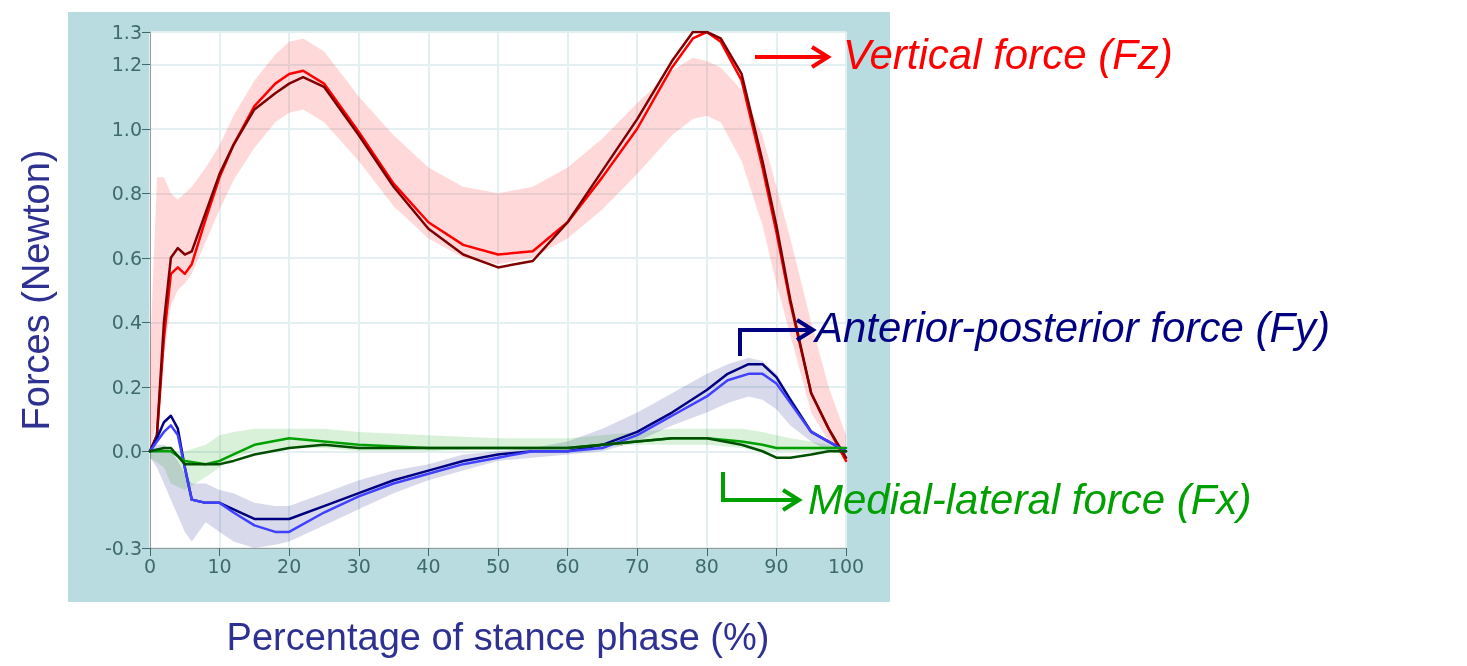  What do you see at coordinates (126, 128) in the screenshot?
I see `y-tick-label: 1.0` at bounding box center [126, 128].